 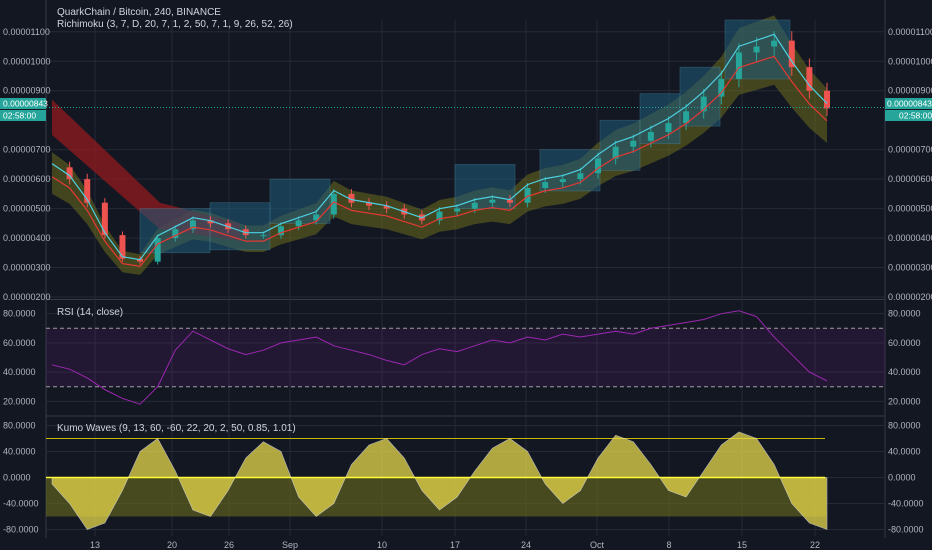 I want to click on price-tick-left: 0.00000200, so click(x=27, y=297).